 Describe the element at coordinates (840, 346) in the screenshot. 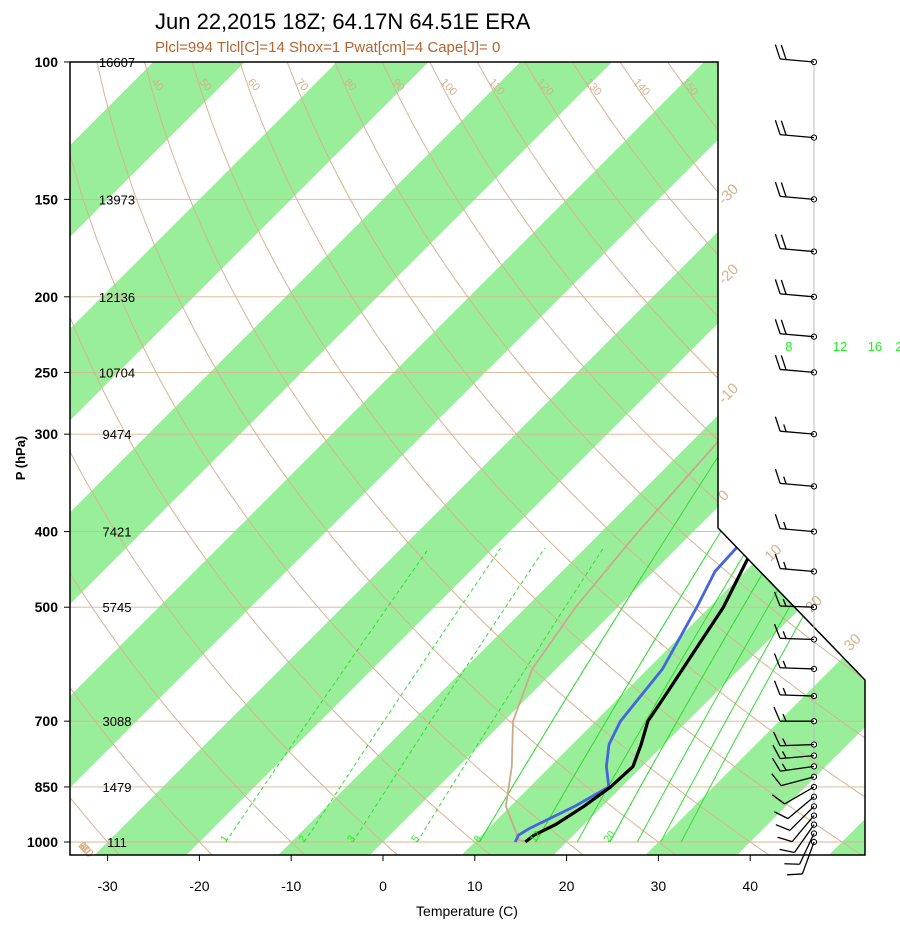

I see `mixing-ratio-label: 12` at that location.